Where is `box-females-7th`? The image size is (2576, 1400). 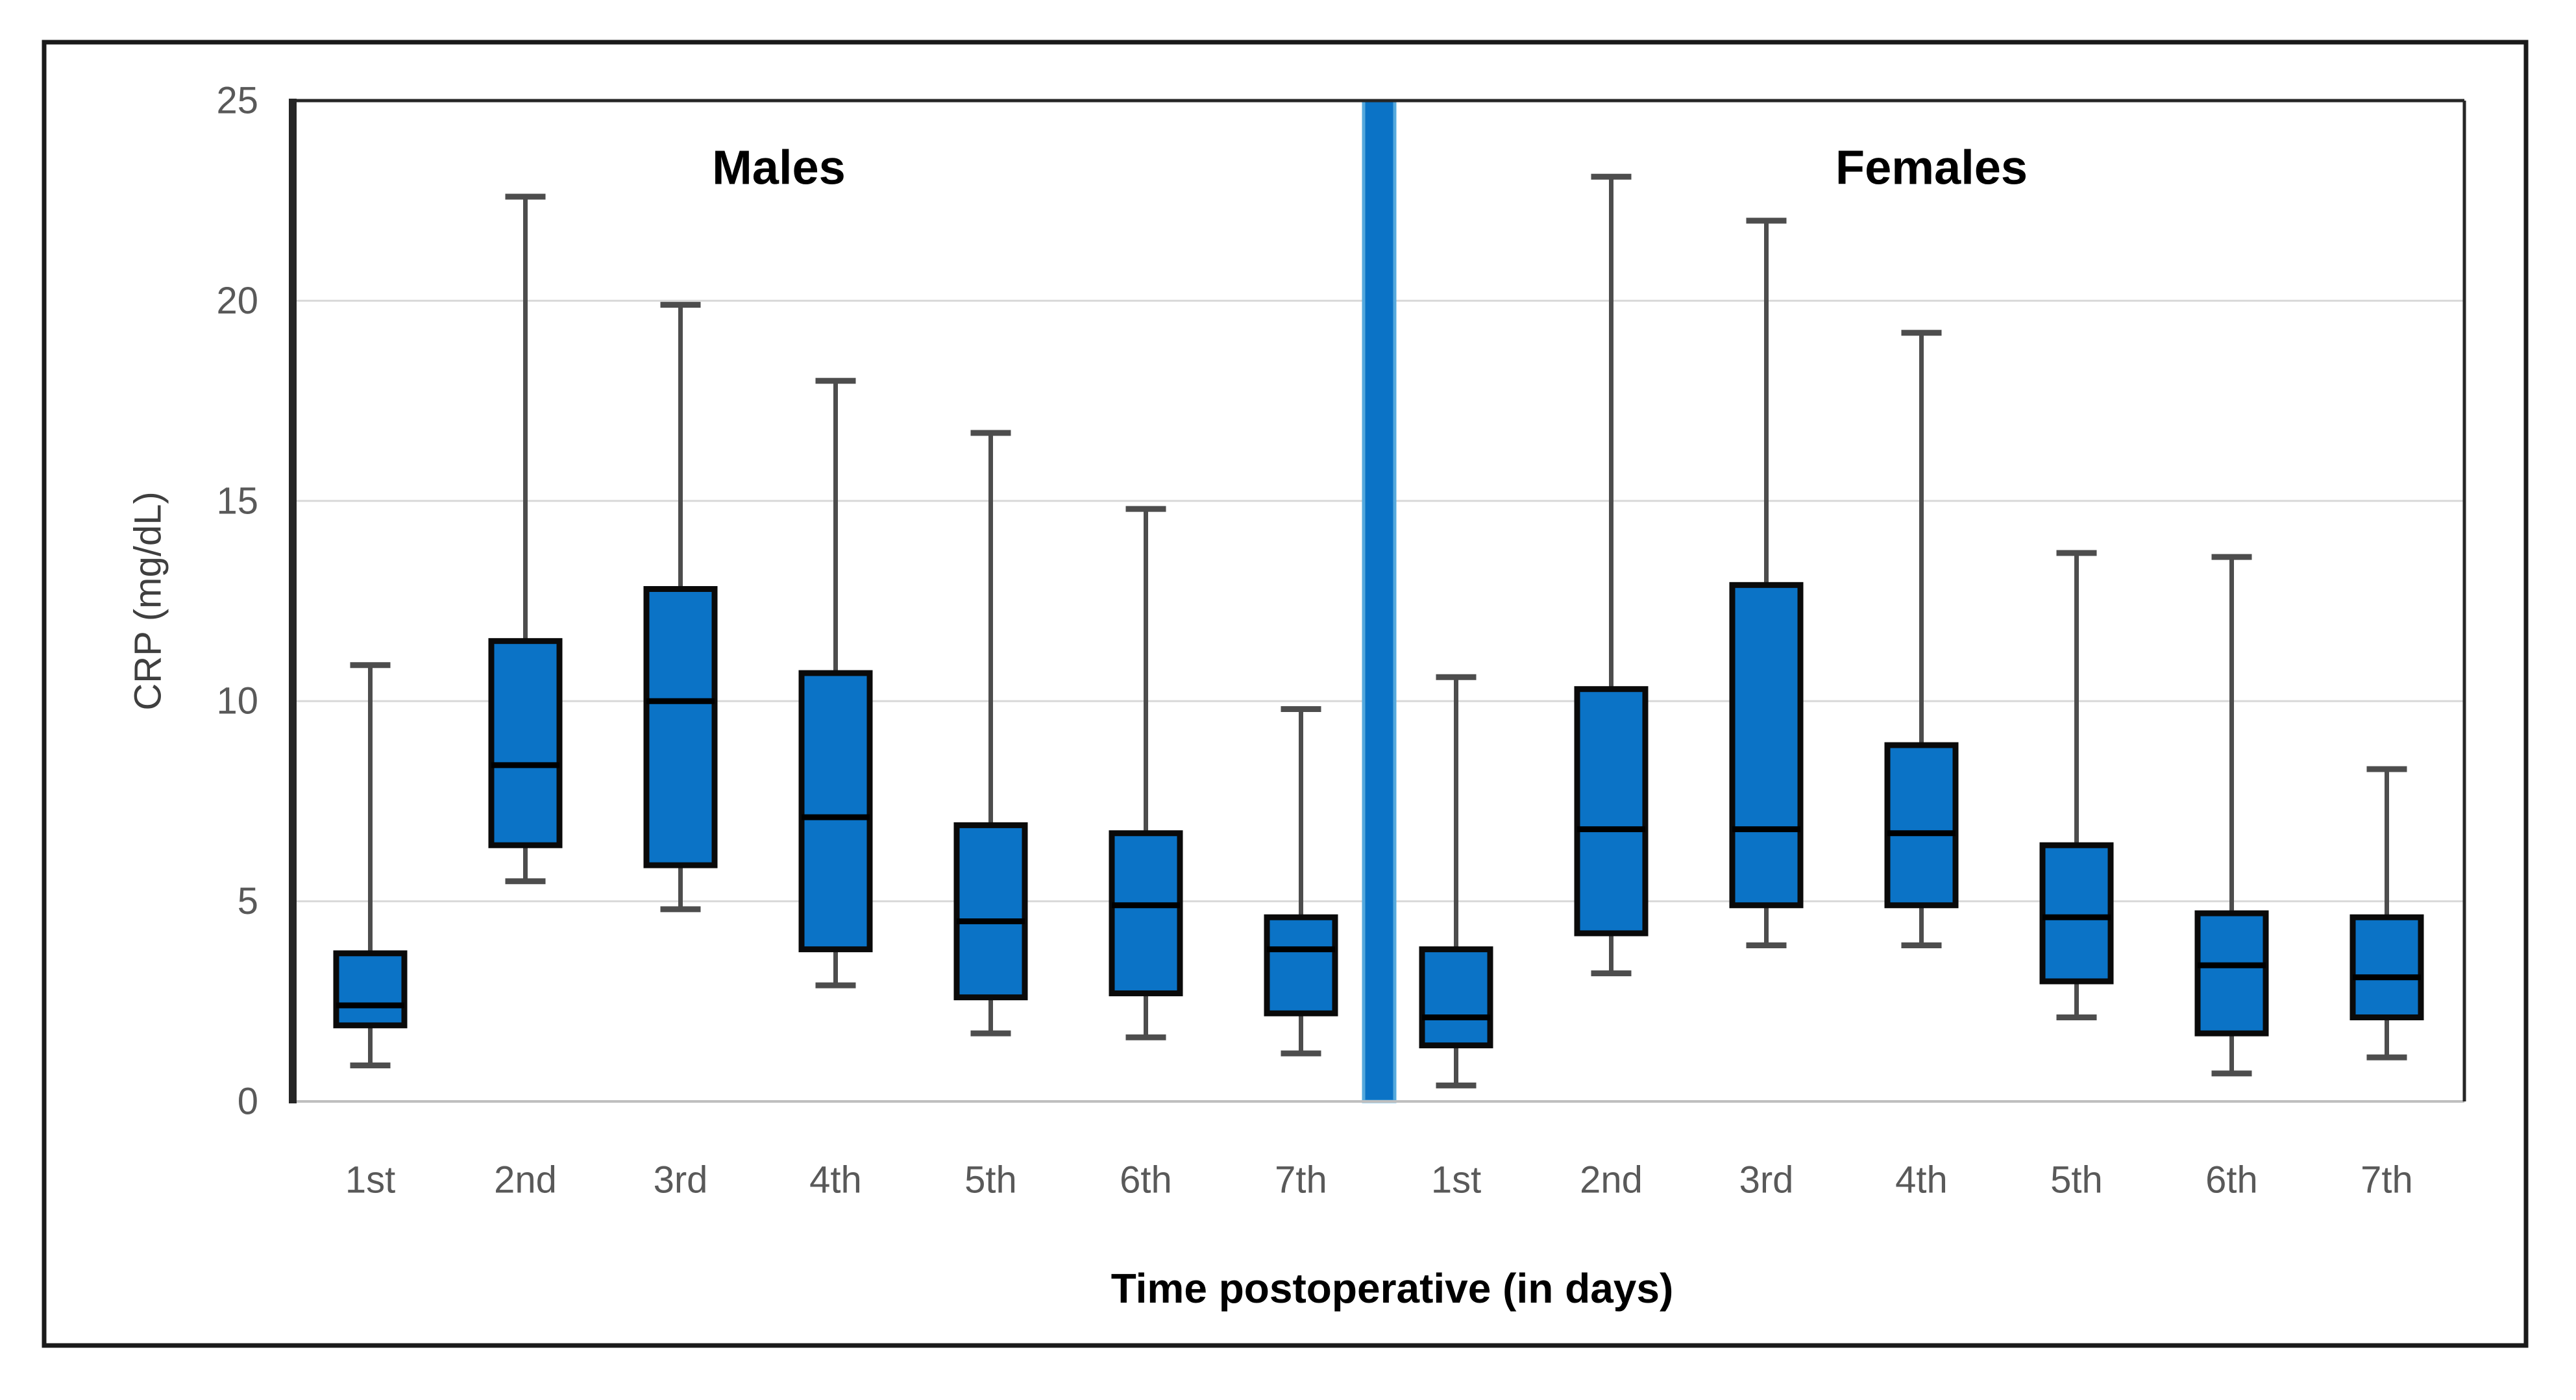 box-females-7th is located at coordinates (2386, 913).